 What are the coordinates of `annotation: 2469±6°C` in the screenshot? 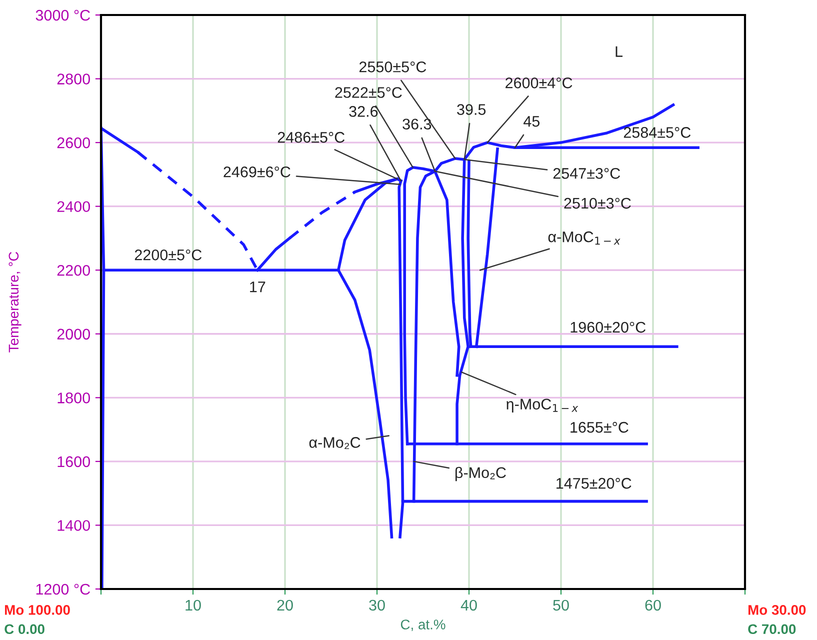 It's located at (257, 172).